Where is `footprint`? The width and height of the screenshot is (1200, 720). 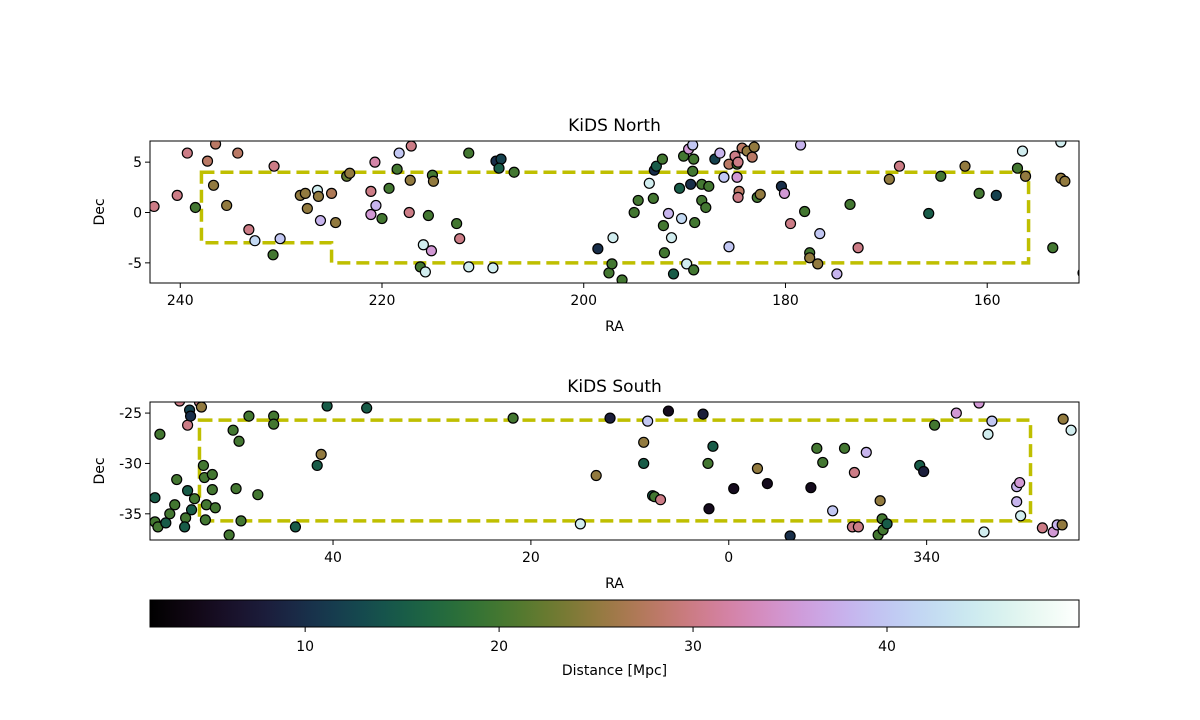 footprint is located at coordinates (615, 470).